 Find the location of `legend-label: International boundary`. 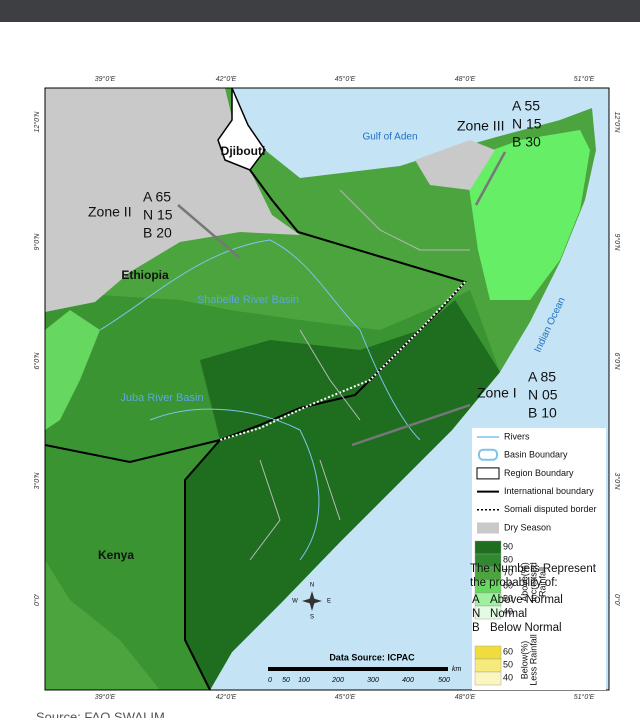

legend-label: International boundary is located at coordinates (549, 491).